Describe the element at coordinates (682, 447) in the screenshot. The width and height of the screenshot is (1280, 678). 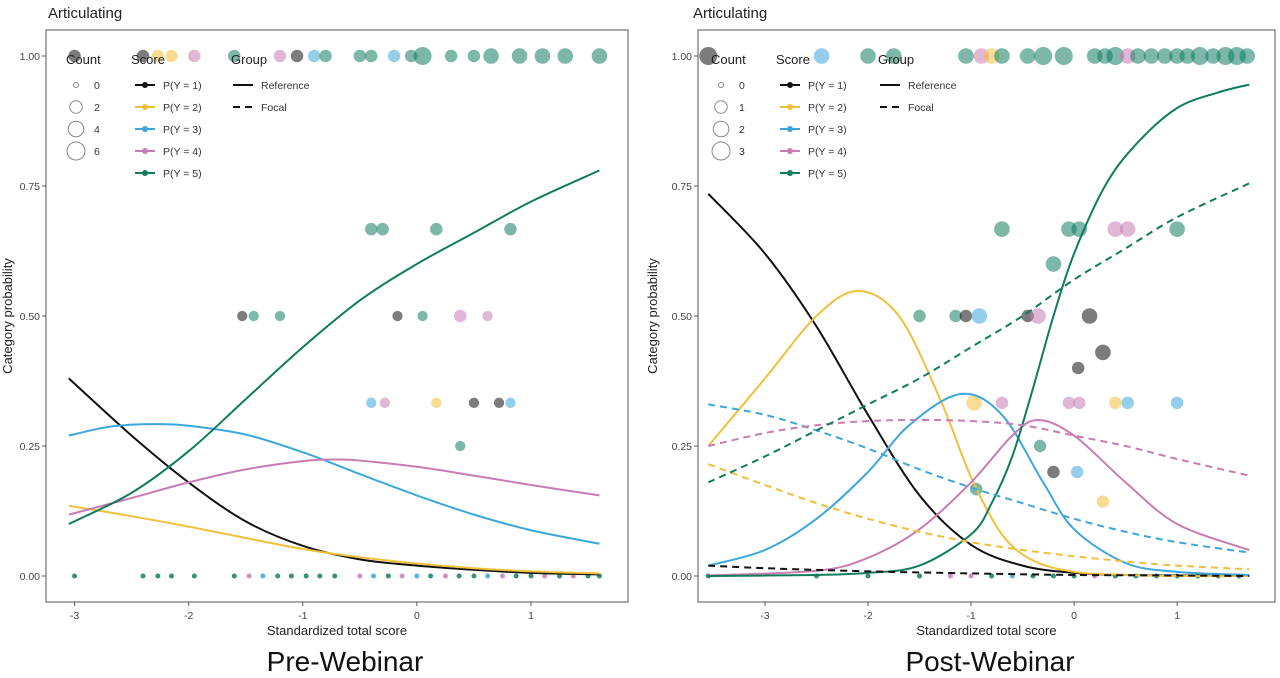
I see `y-tick-label: 0.25` at that location.